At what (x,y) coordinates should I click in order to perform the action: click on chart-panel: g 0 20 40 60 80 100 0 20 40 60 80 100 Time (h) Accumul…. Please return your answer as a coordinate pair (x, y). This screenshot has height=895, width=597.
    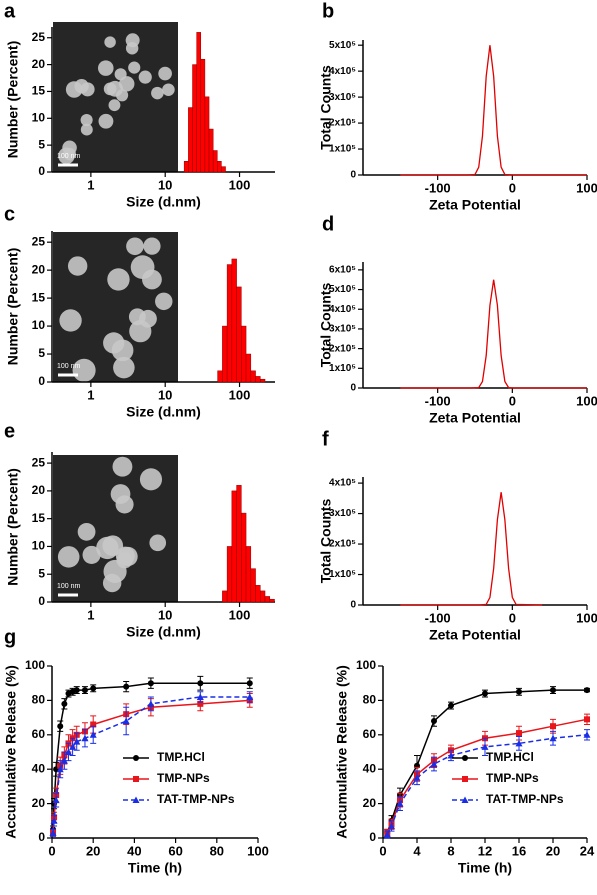
    Looking at the image, I should click on (136, 750).